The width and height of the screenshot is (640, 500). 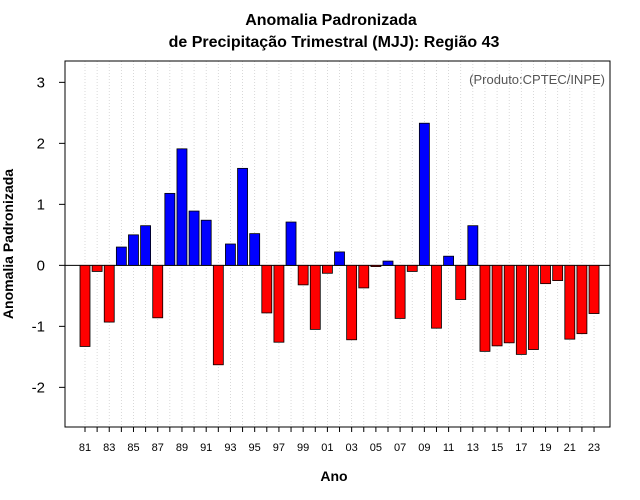 I want to click on bar-2004, so click(x=364, y=276).